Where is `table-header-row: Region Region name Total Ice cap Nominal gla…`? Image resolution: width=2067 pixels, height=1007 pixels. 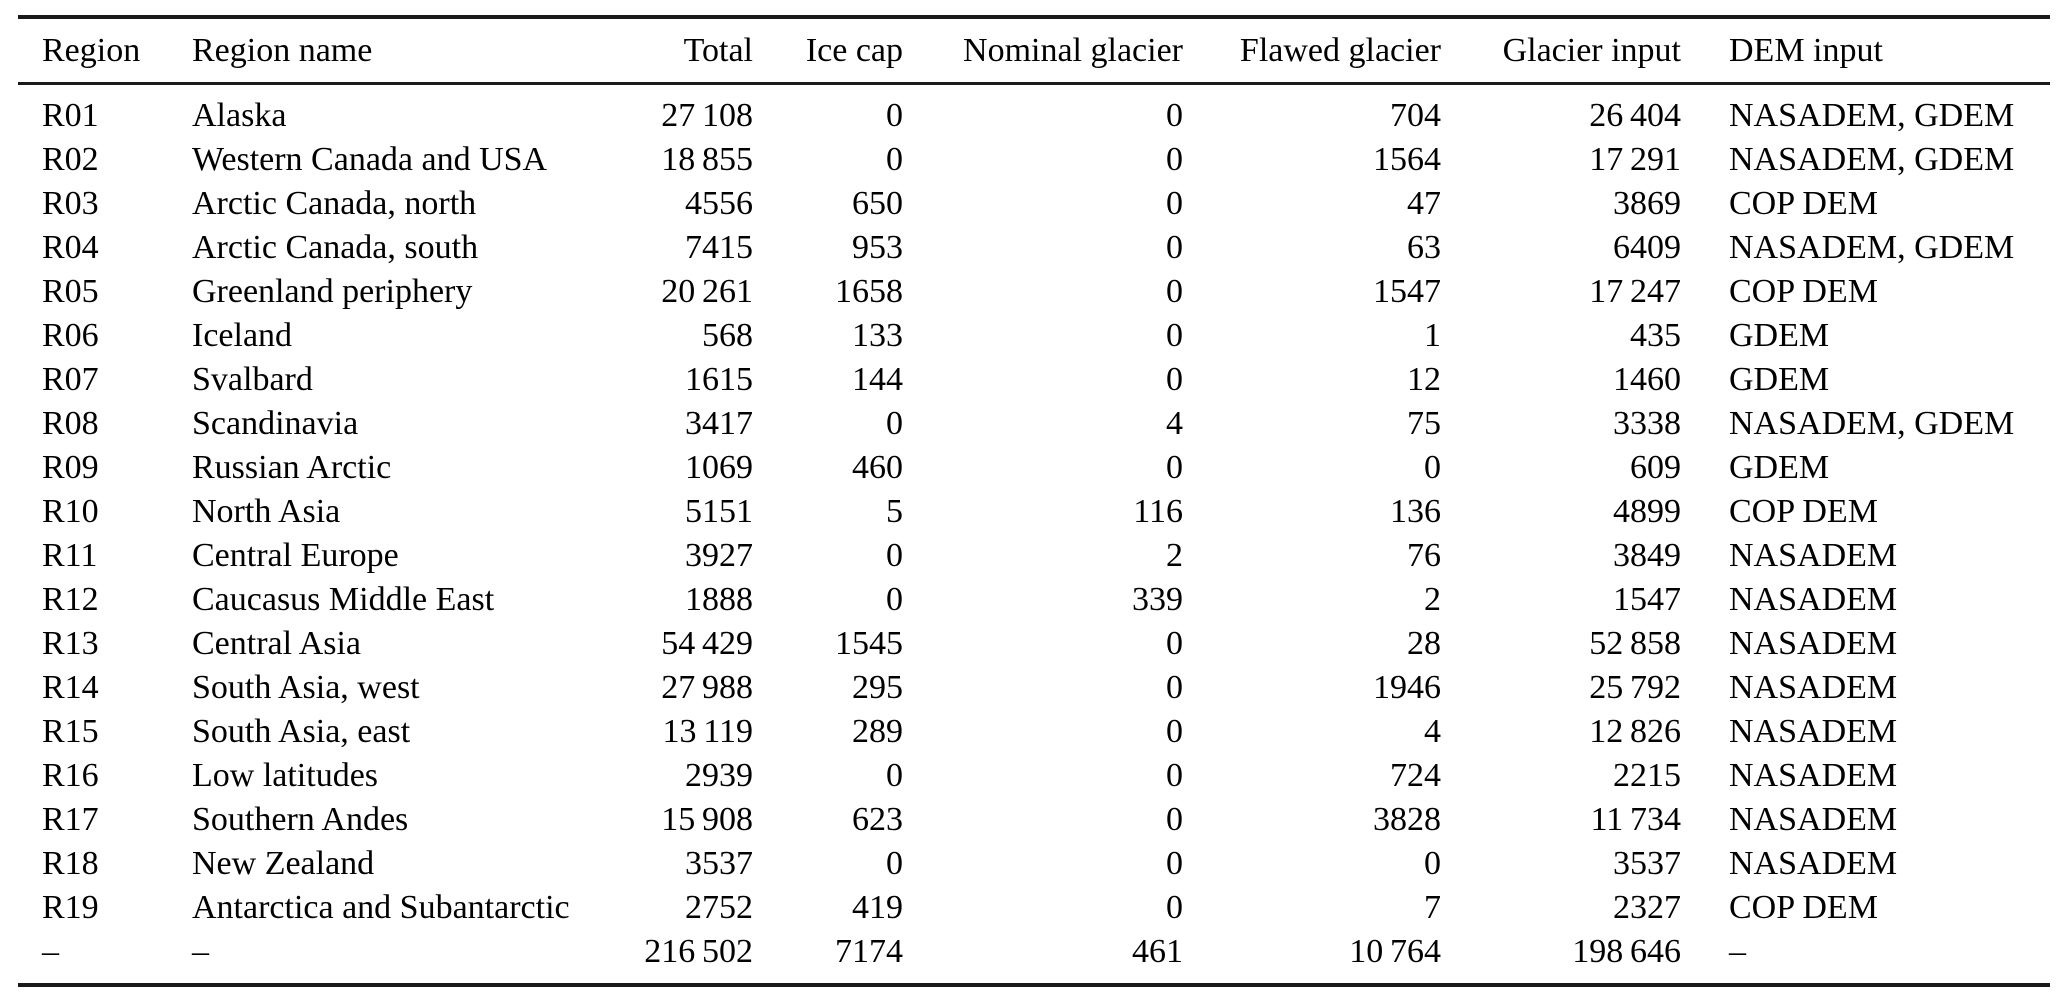
table-header-row: Region Region name Total Ice cap Nominal gla… is located at coordinates (1034, 50).